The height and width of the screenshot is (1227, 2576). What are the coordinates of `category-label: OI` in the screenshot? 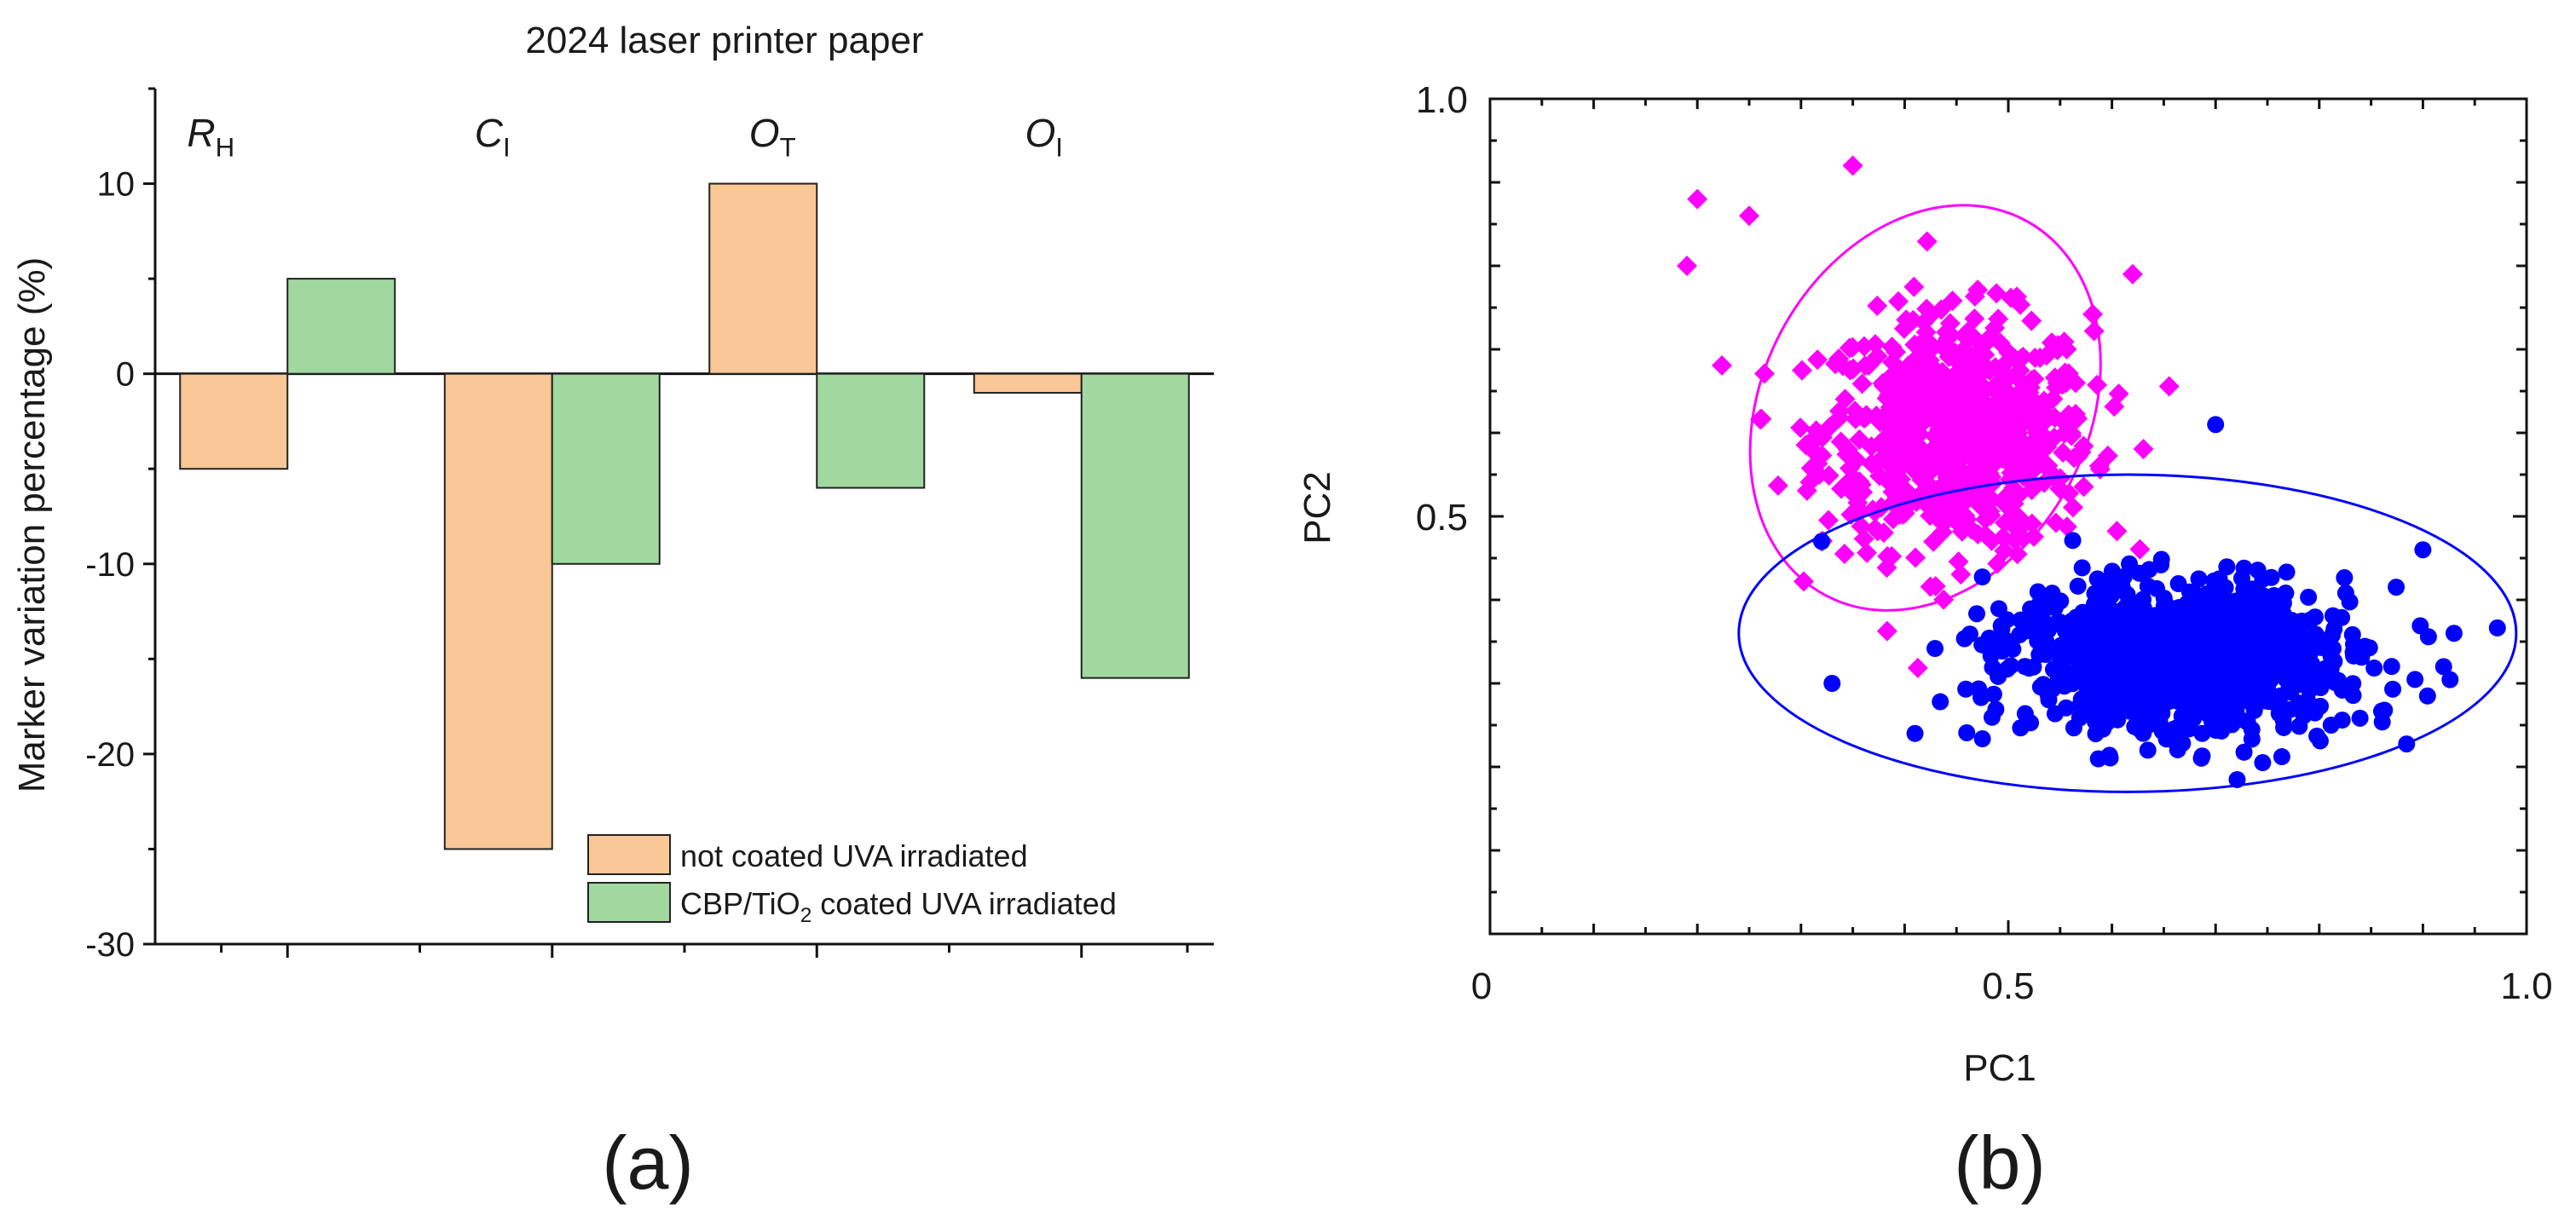 It's located at (1044, 137).